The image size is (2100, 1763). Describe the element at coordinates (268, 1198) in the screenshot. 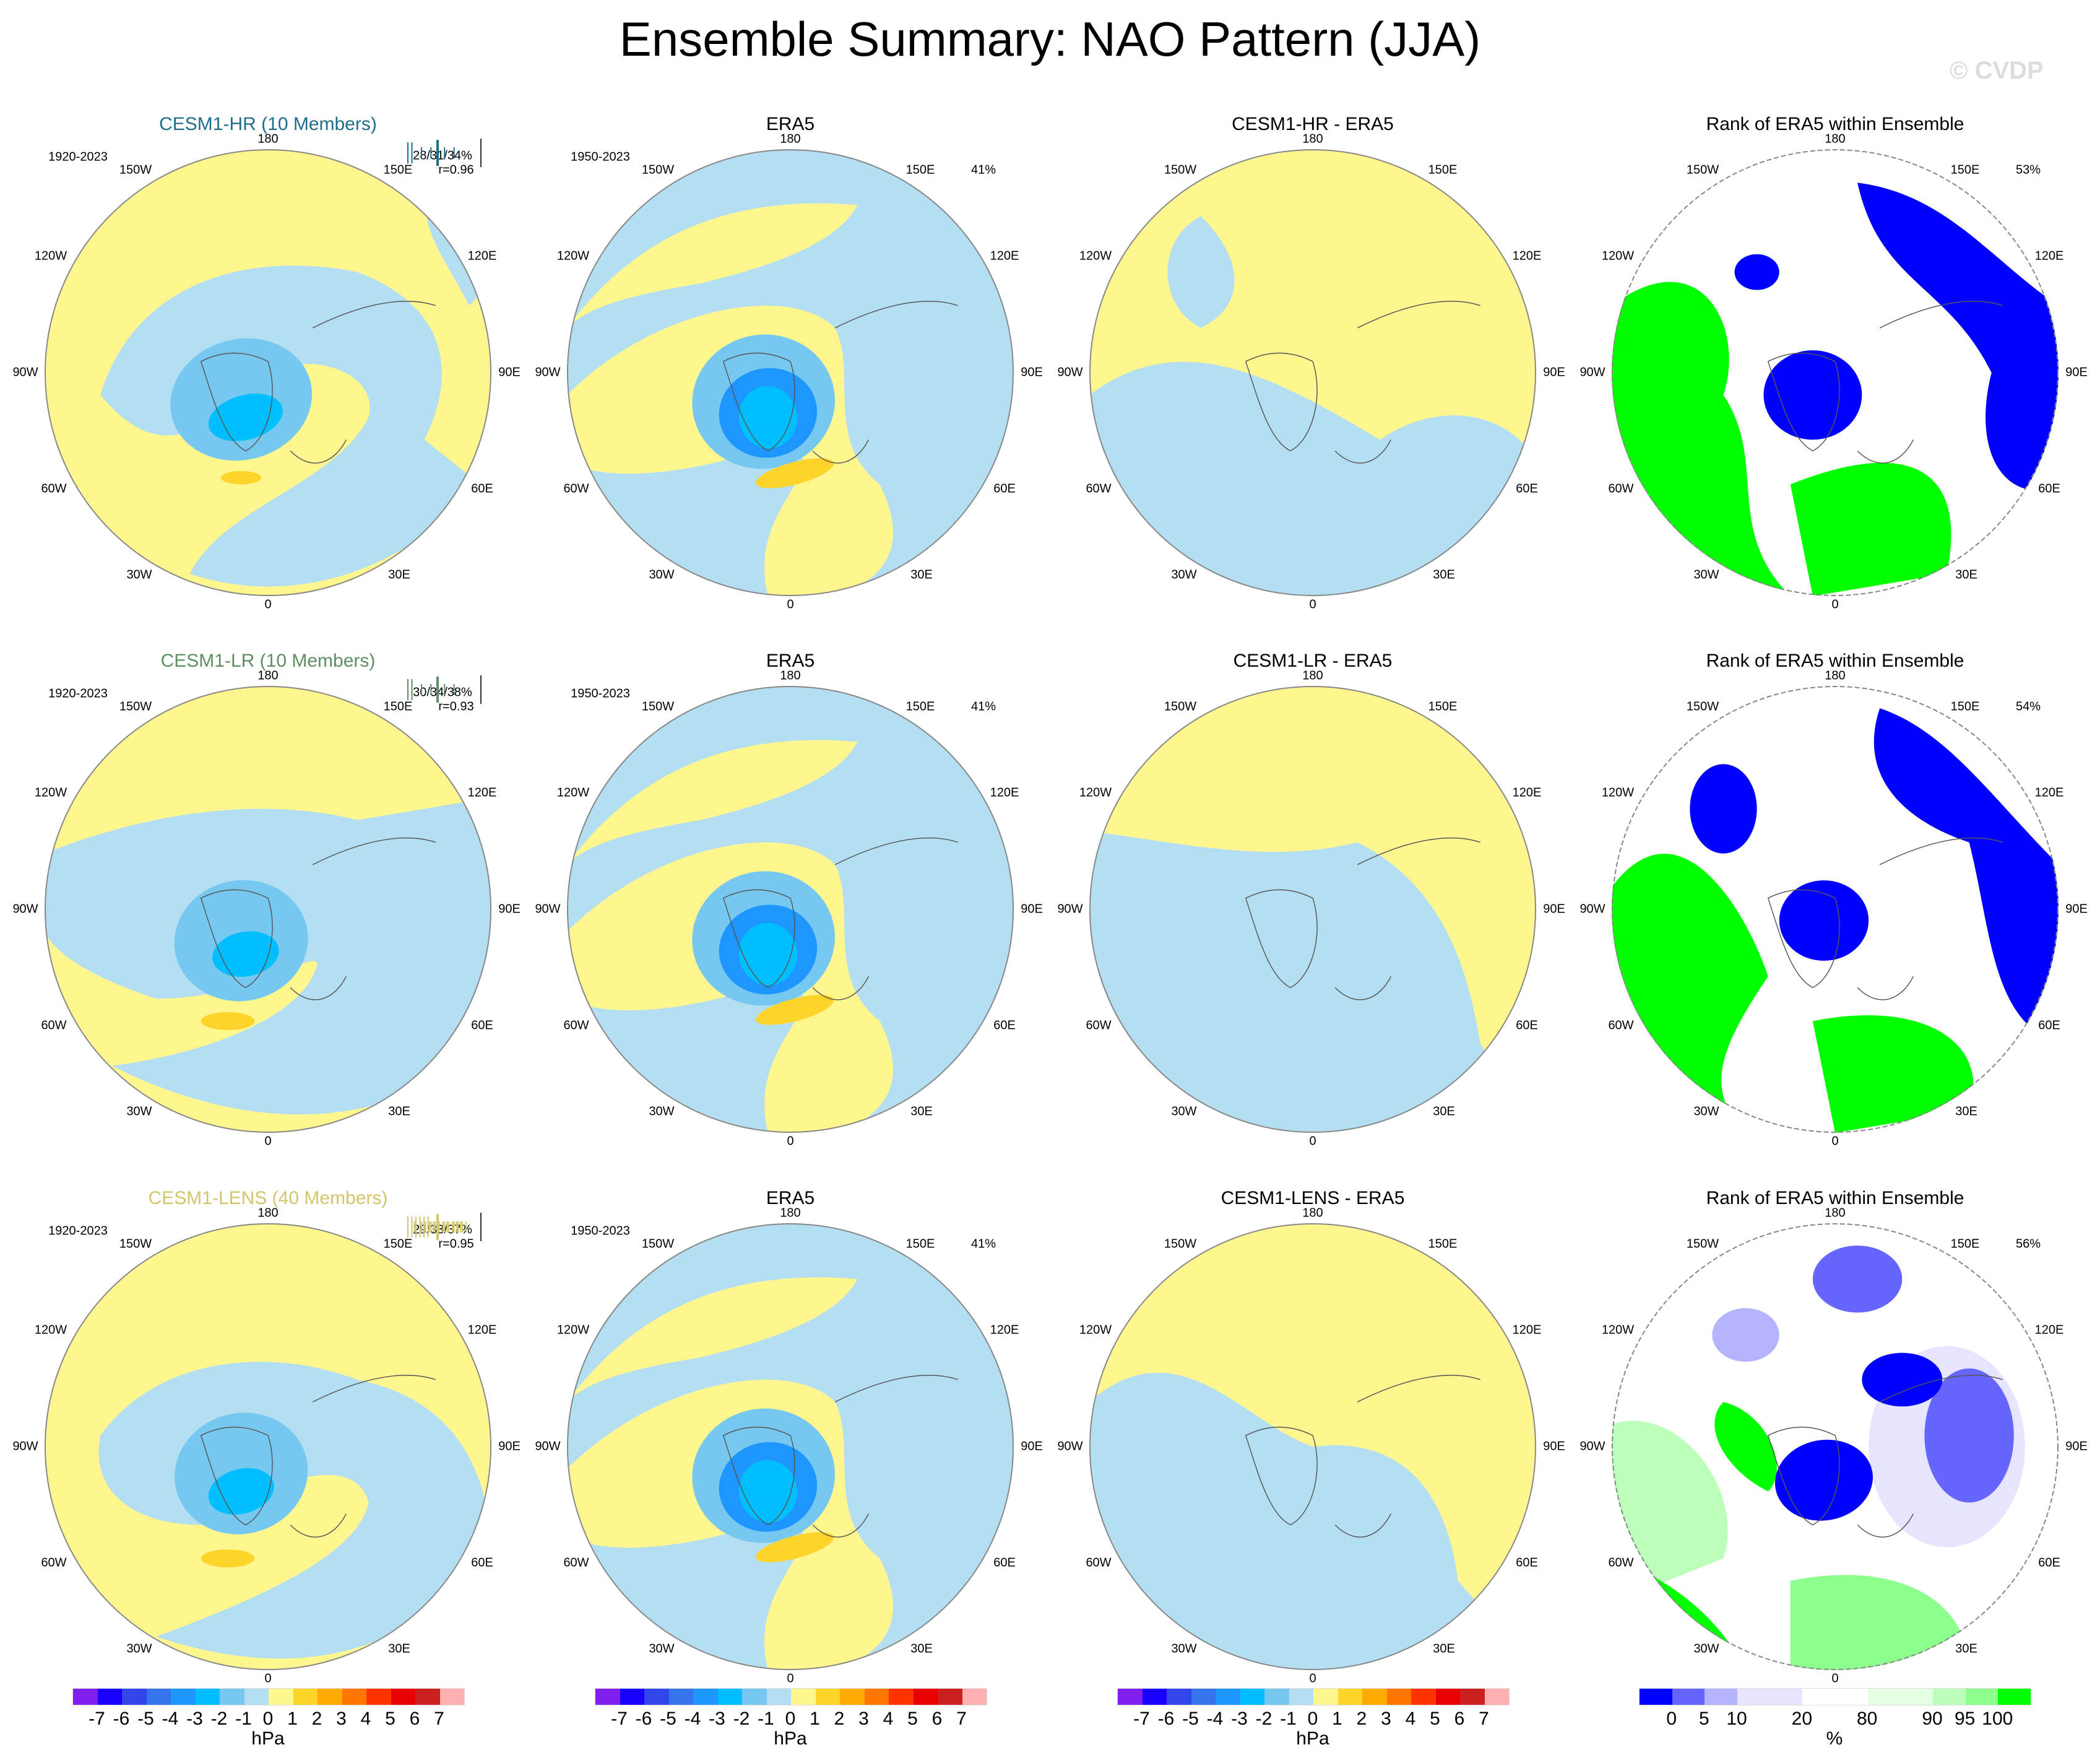

I see `model-panel-title: CESM1-LENS (40 Members)` at that location.